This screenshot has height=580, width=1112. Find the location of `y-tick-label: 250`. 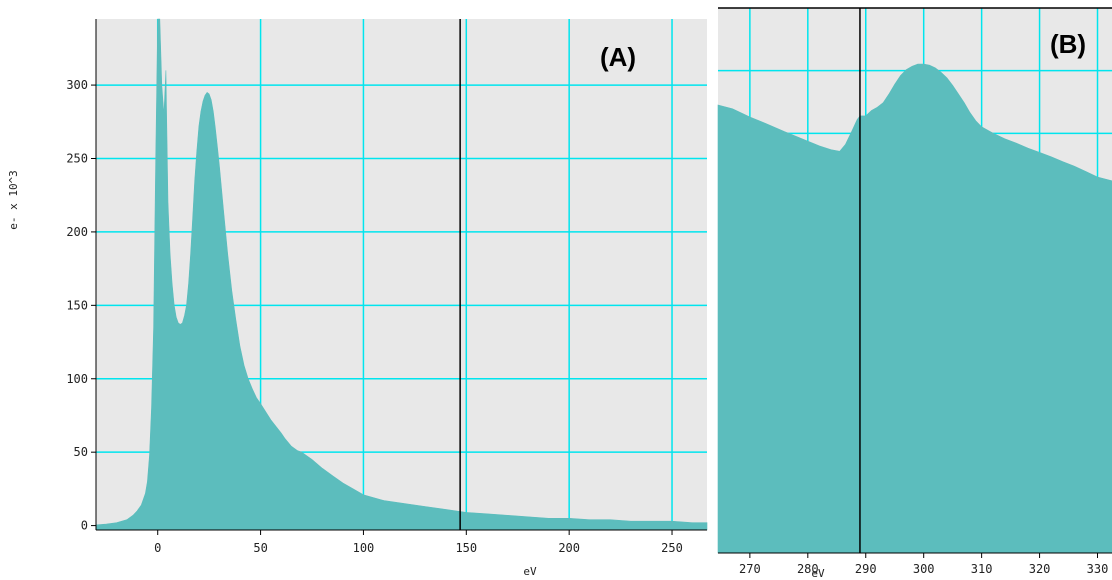

y-tick-label: 250 is located at coordinates (77, 158).